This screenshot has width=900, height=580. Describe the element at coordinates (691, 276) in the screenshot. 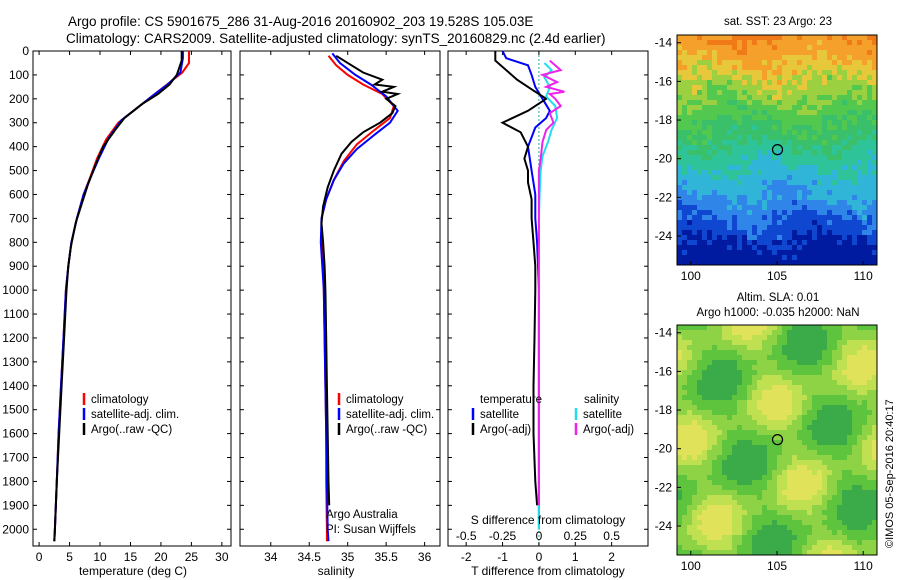

I see `map-x-tick-label: 100` at that location.